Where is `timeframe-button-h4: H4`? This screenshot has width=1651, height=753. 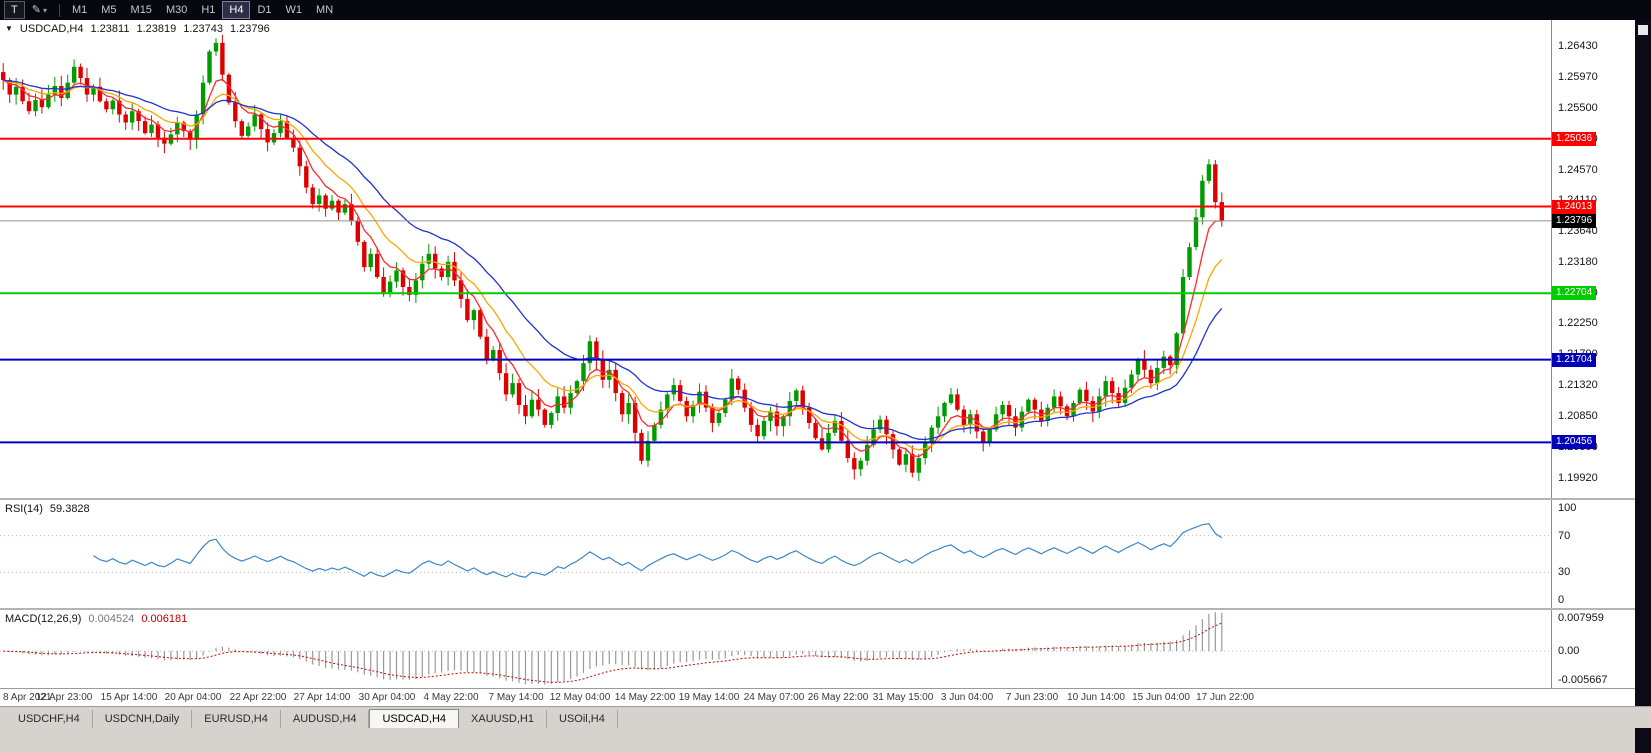
timeframe-button-h4: H4 is located at coordinates (236, 10).